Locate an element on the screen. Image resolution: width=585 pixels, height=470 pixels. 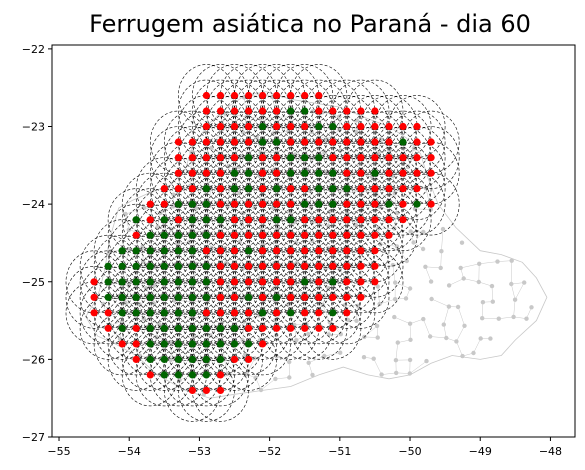
y-tick-label: −26 is located at coordinates (33, 359).